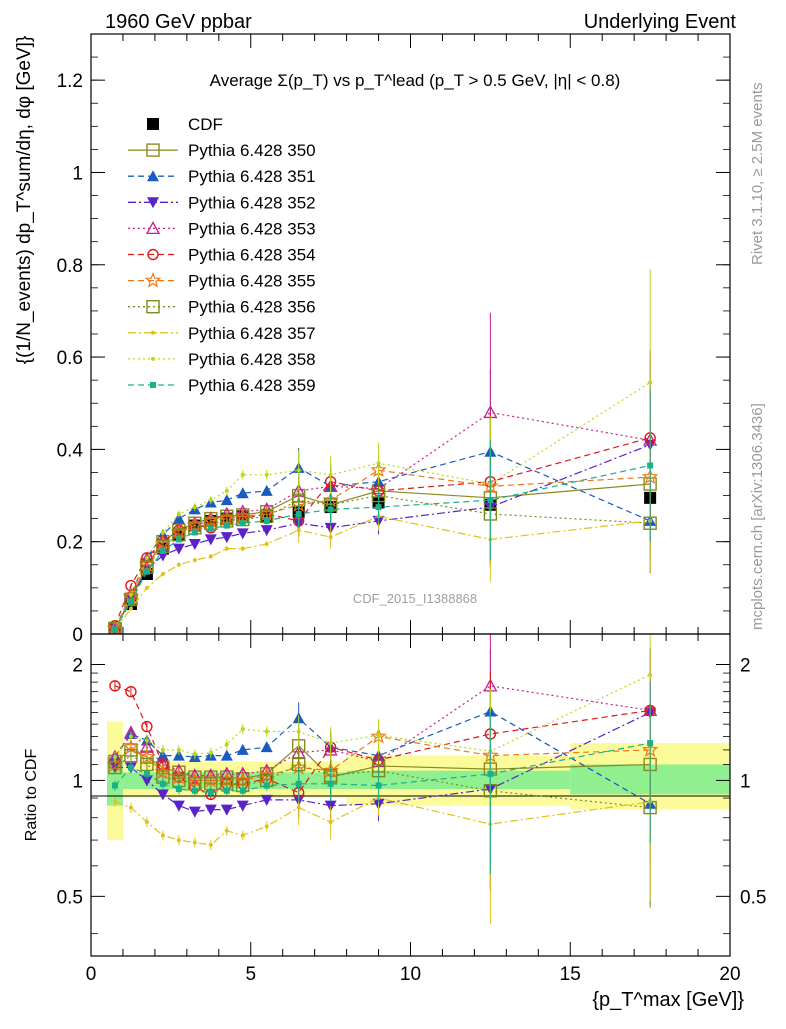 The width and height of the screenshot is (786, 1029). I want to click on legend-label: Pythia 6.428 352, so click(252, 202).